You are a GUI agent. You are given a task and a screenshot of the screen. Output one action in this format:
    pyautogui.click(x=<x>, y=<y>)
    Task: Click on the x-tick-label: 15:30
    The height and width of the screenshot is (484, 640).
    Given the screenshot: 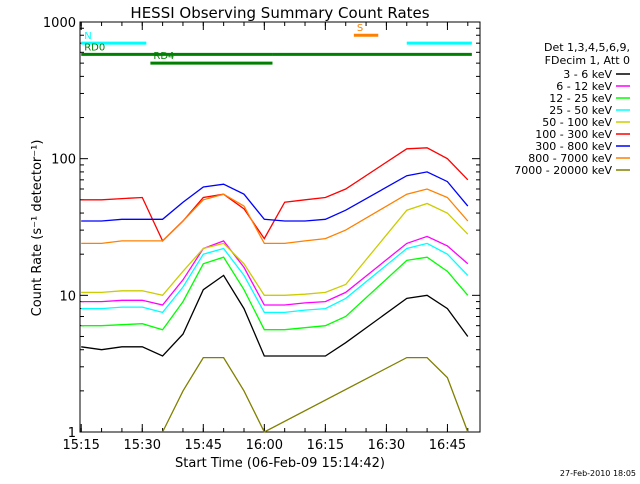 What is the action you would take?
    pyautogui.click(x=142, y=445)
    